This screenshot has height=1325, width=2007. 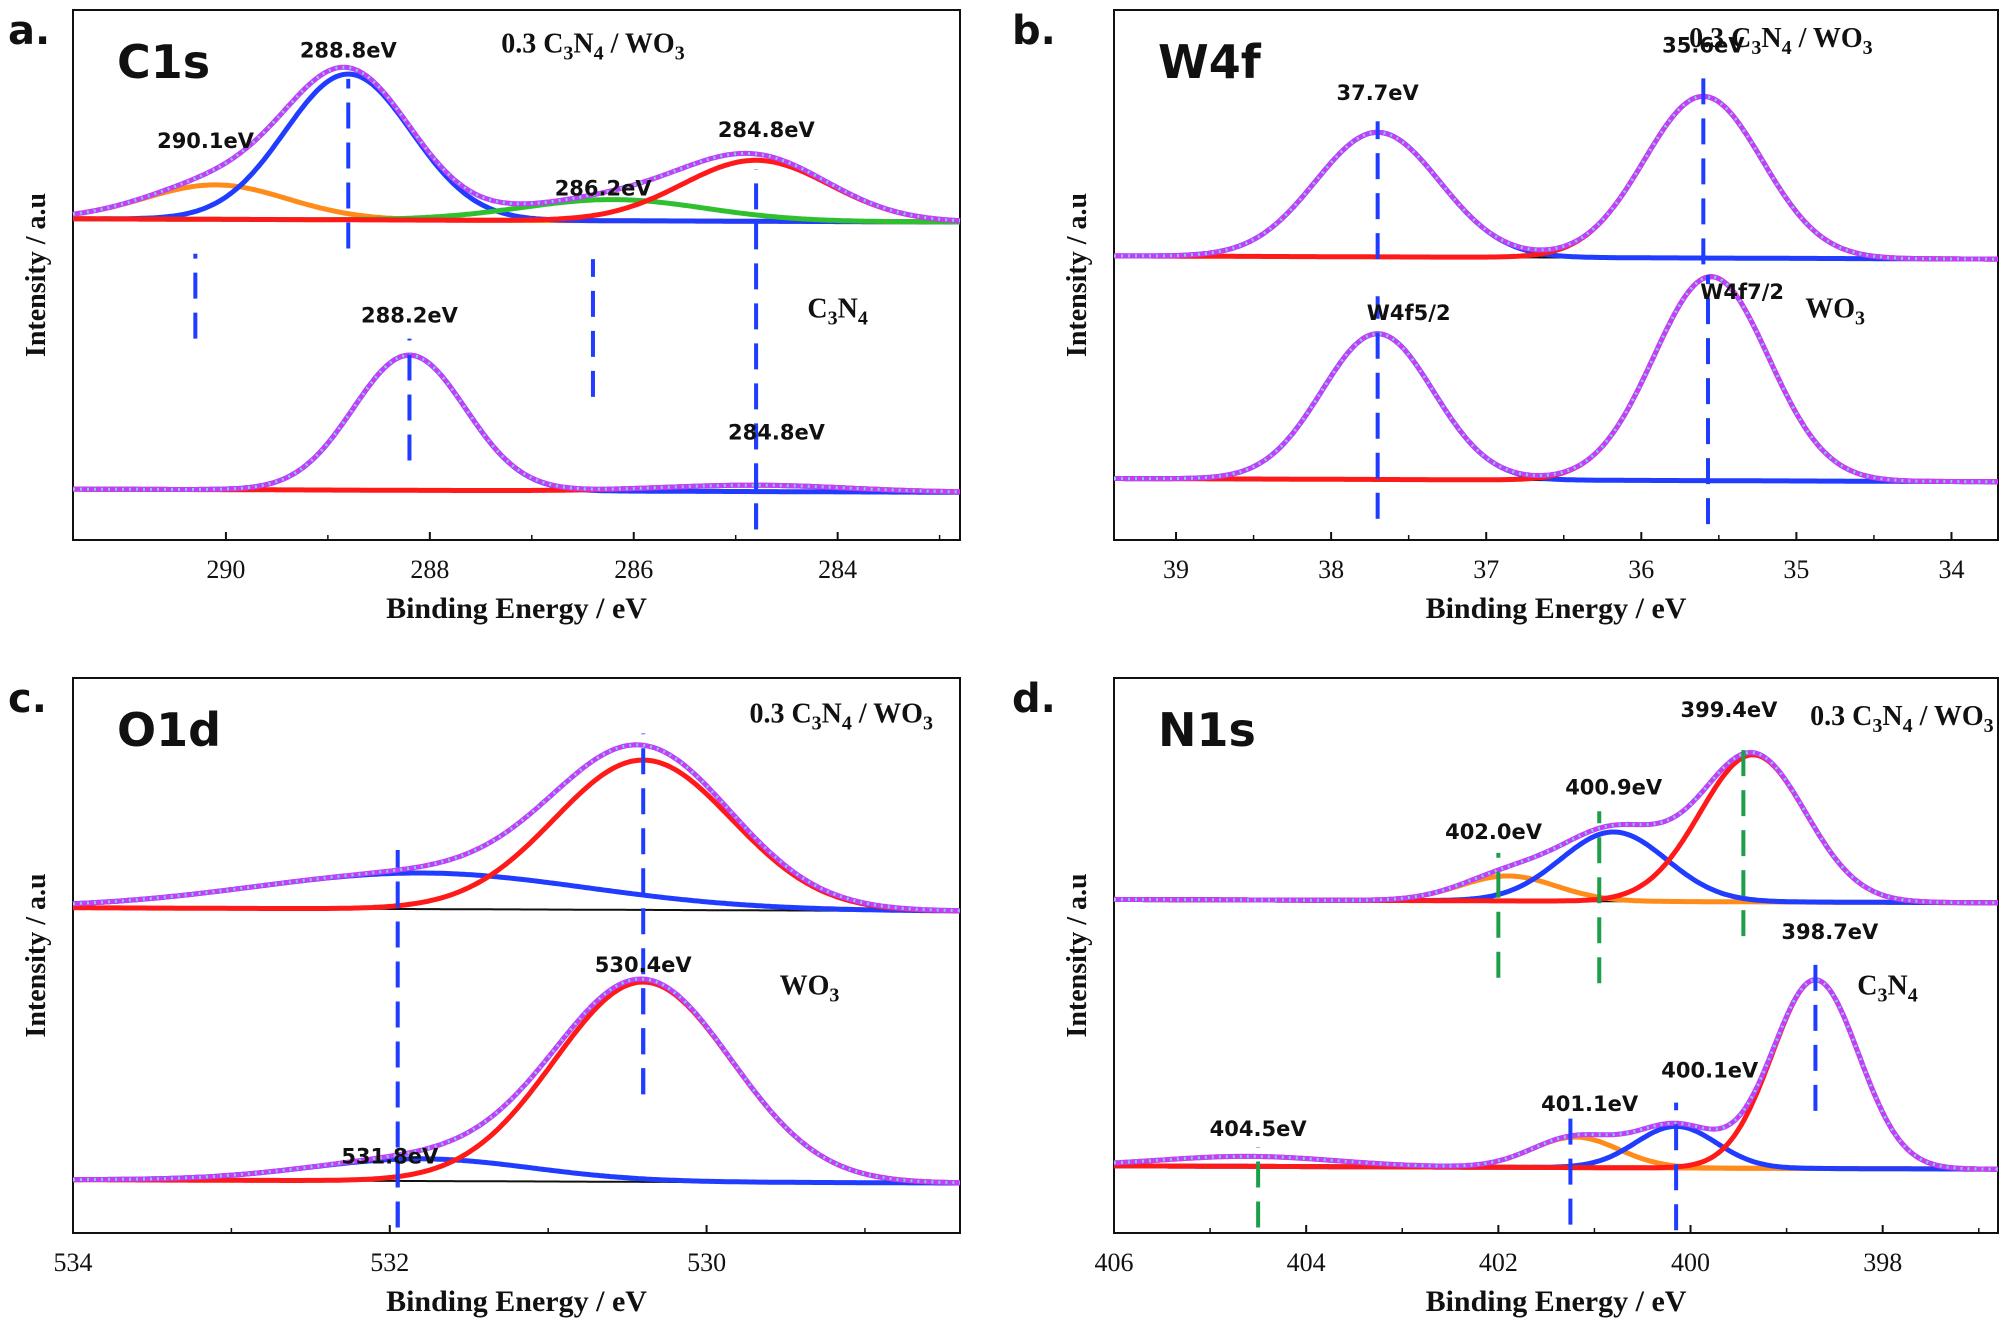 What do you see at coordinates (1494, 832) in the screenshot?
I see `peak-label: 402.0eV` at bounding box center [1494, 832].